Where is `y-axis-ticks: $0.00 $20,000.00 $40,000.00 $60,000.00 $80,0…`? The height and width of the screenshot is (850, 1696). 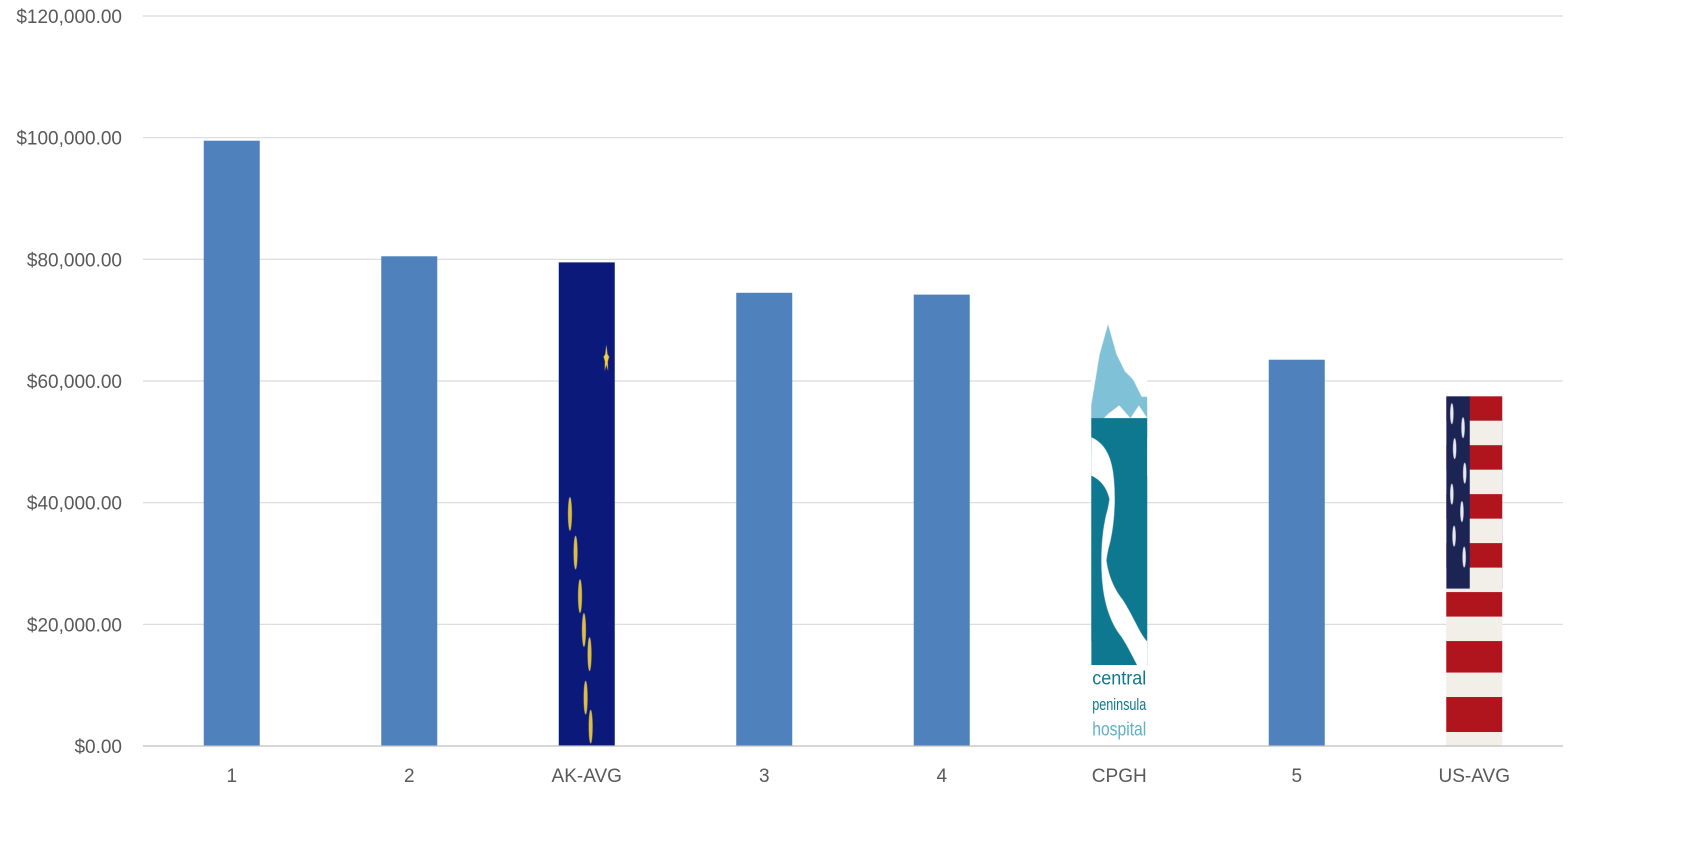 y-axis-ticks: $0.00 $20,000.00 $40,000.00 $60,000.00 $80,0… is located at coordinates (69, 382).